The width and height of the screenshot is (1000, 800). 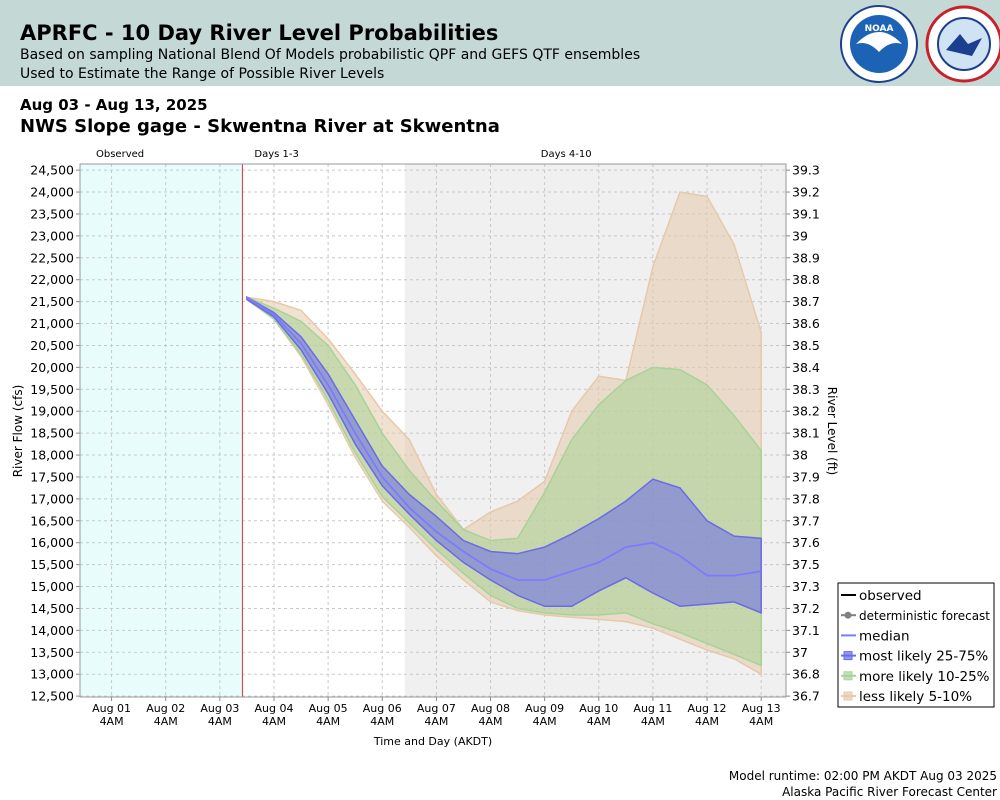 What do you see at coordinates (806, 367) in the screenshot?
I see `y2-tick-label: 38.4` at bounding box center [806, 367].